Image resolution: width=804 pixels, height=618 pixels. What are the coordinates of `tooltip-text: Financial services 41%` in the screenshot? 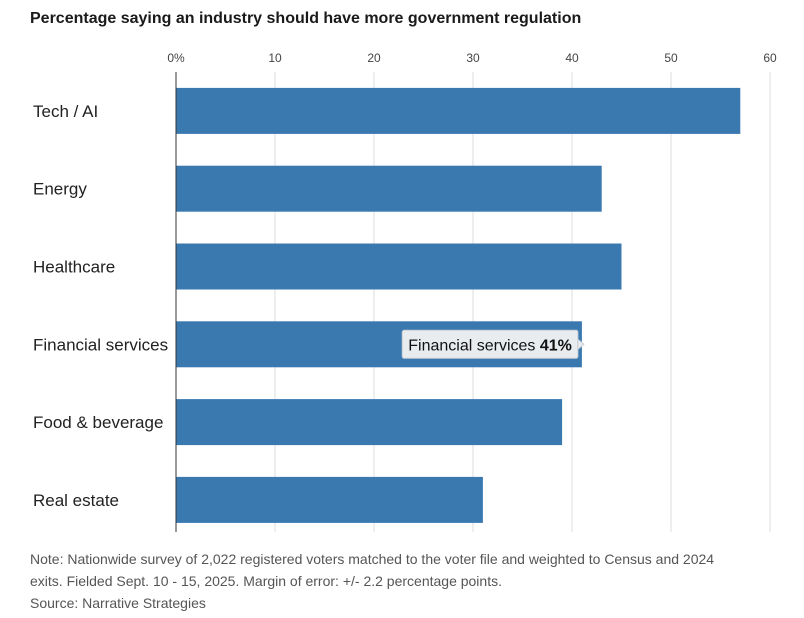 It's located at (490, 345).